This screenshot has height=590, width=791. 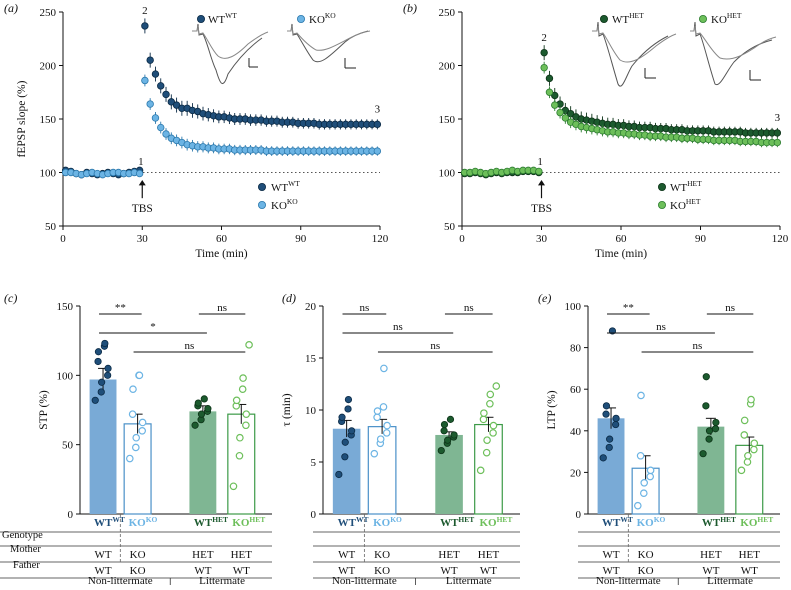 I want to click on y-tick-label: 150, so click(x=48, y=120).